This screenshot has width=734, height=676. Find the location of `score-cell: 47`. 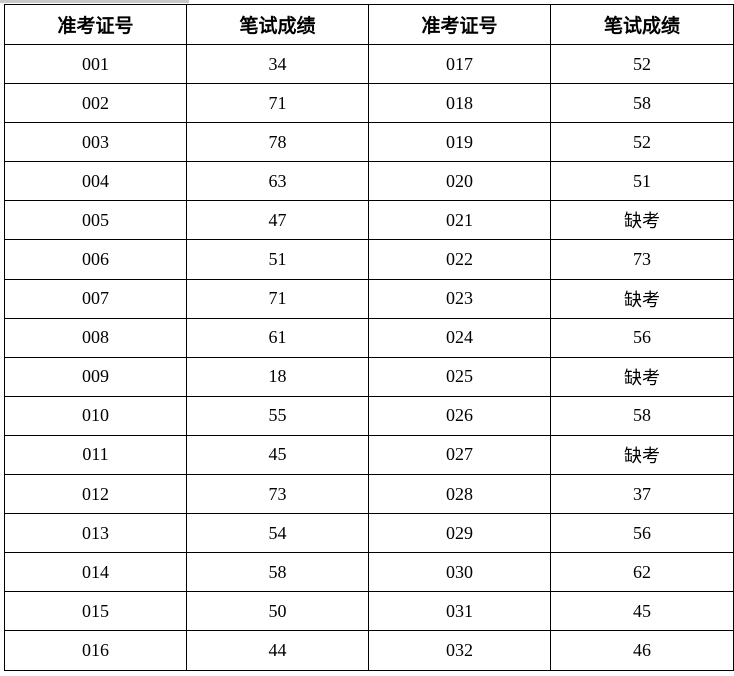

score-cell: 47 is located at coordinates (277, 220).